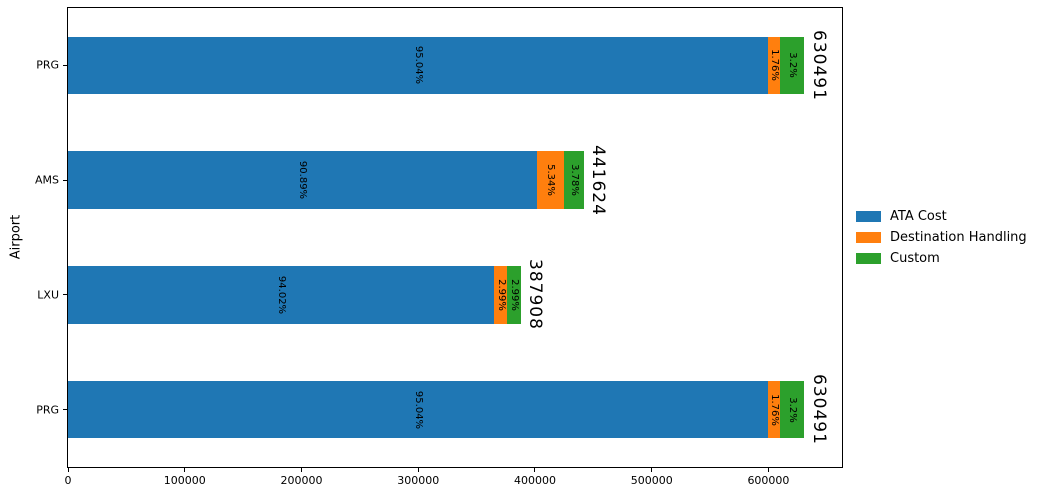  I want to click on x-tick-label: 100000, so click(184, 480).